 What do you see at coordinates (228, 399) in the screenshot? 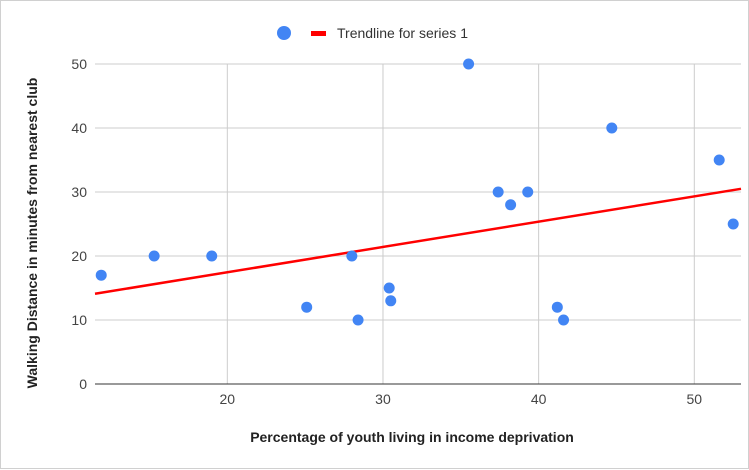
I see `x-tick-label: 20` at bounding box center [228, 399].